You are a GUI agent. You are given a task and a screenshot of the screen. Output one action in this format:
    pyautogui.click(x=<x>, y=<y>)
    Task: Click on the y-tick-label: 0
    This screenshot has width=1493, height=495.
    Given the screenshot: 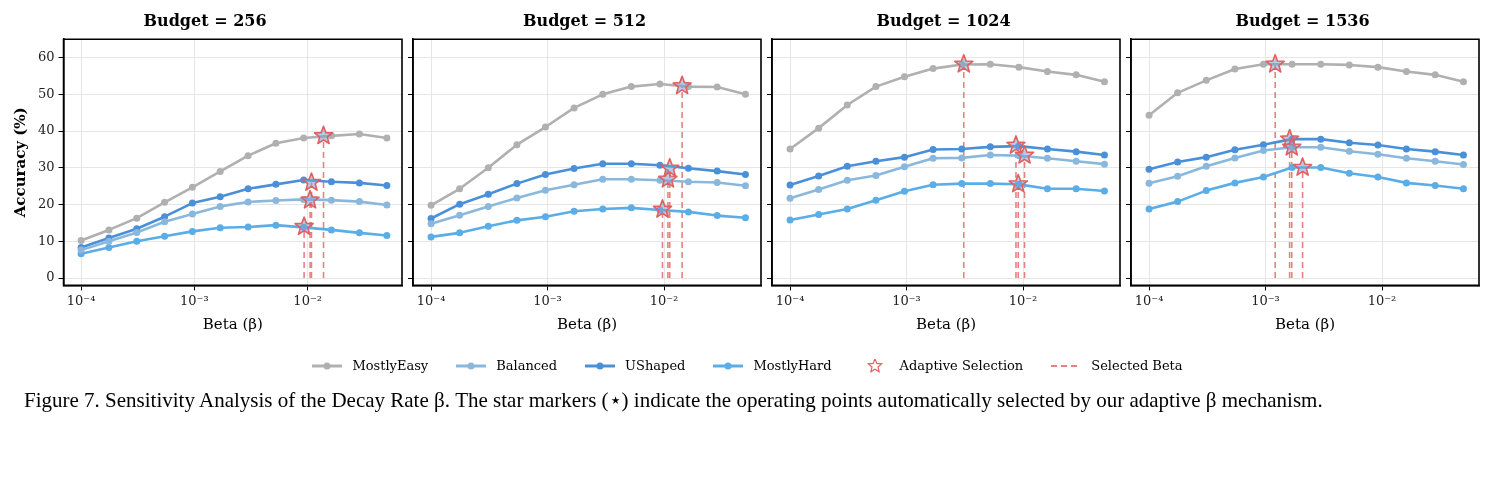 What is the action you would take?
    pyautogui.click(x=50, y=277)
    